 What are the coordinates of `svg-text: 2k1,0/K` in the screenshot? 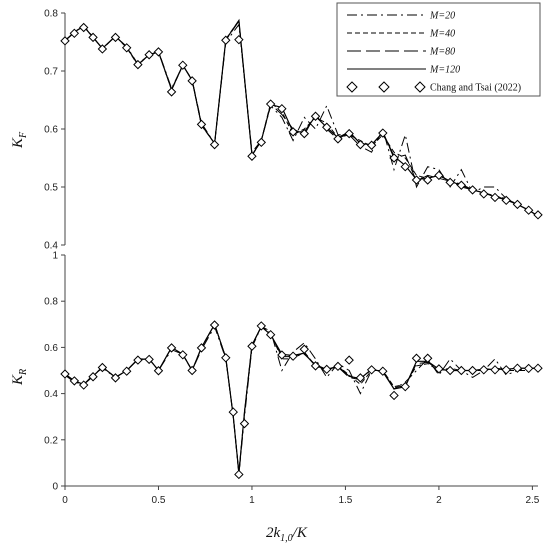 It's located at (287, 534).